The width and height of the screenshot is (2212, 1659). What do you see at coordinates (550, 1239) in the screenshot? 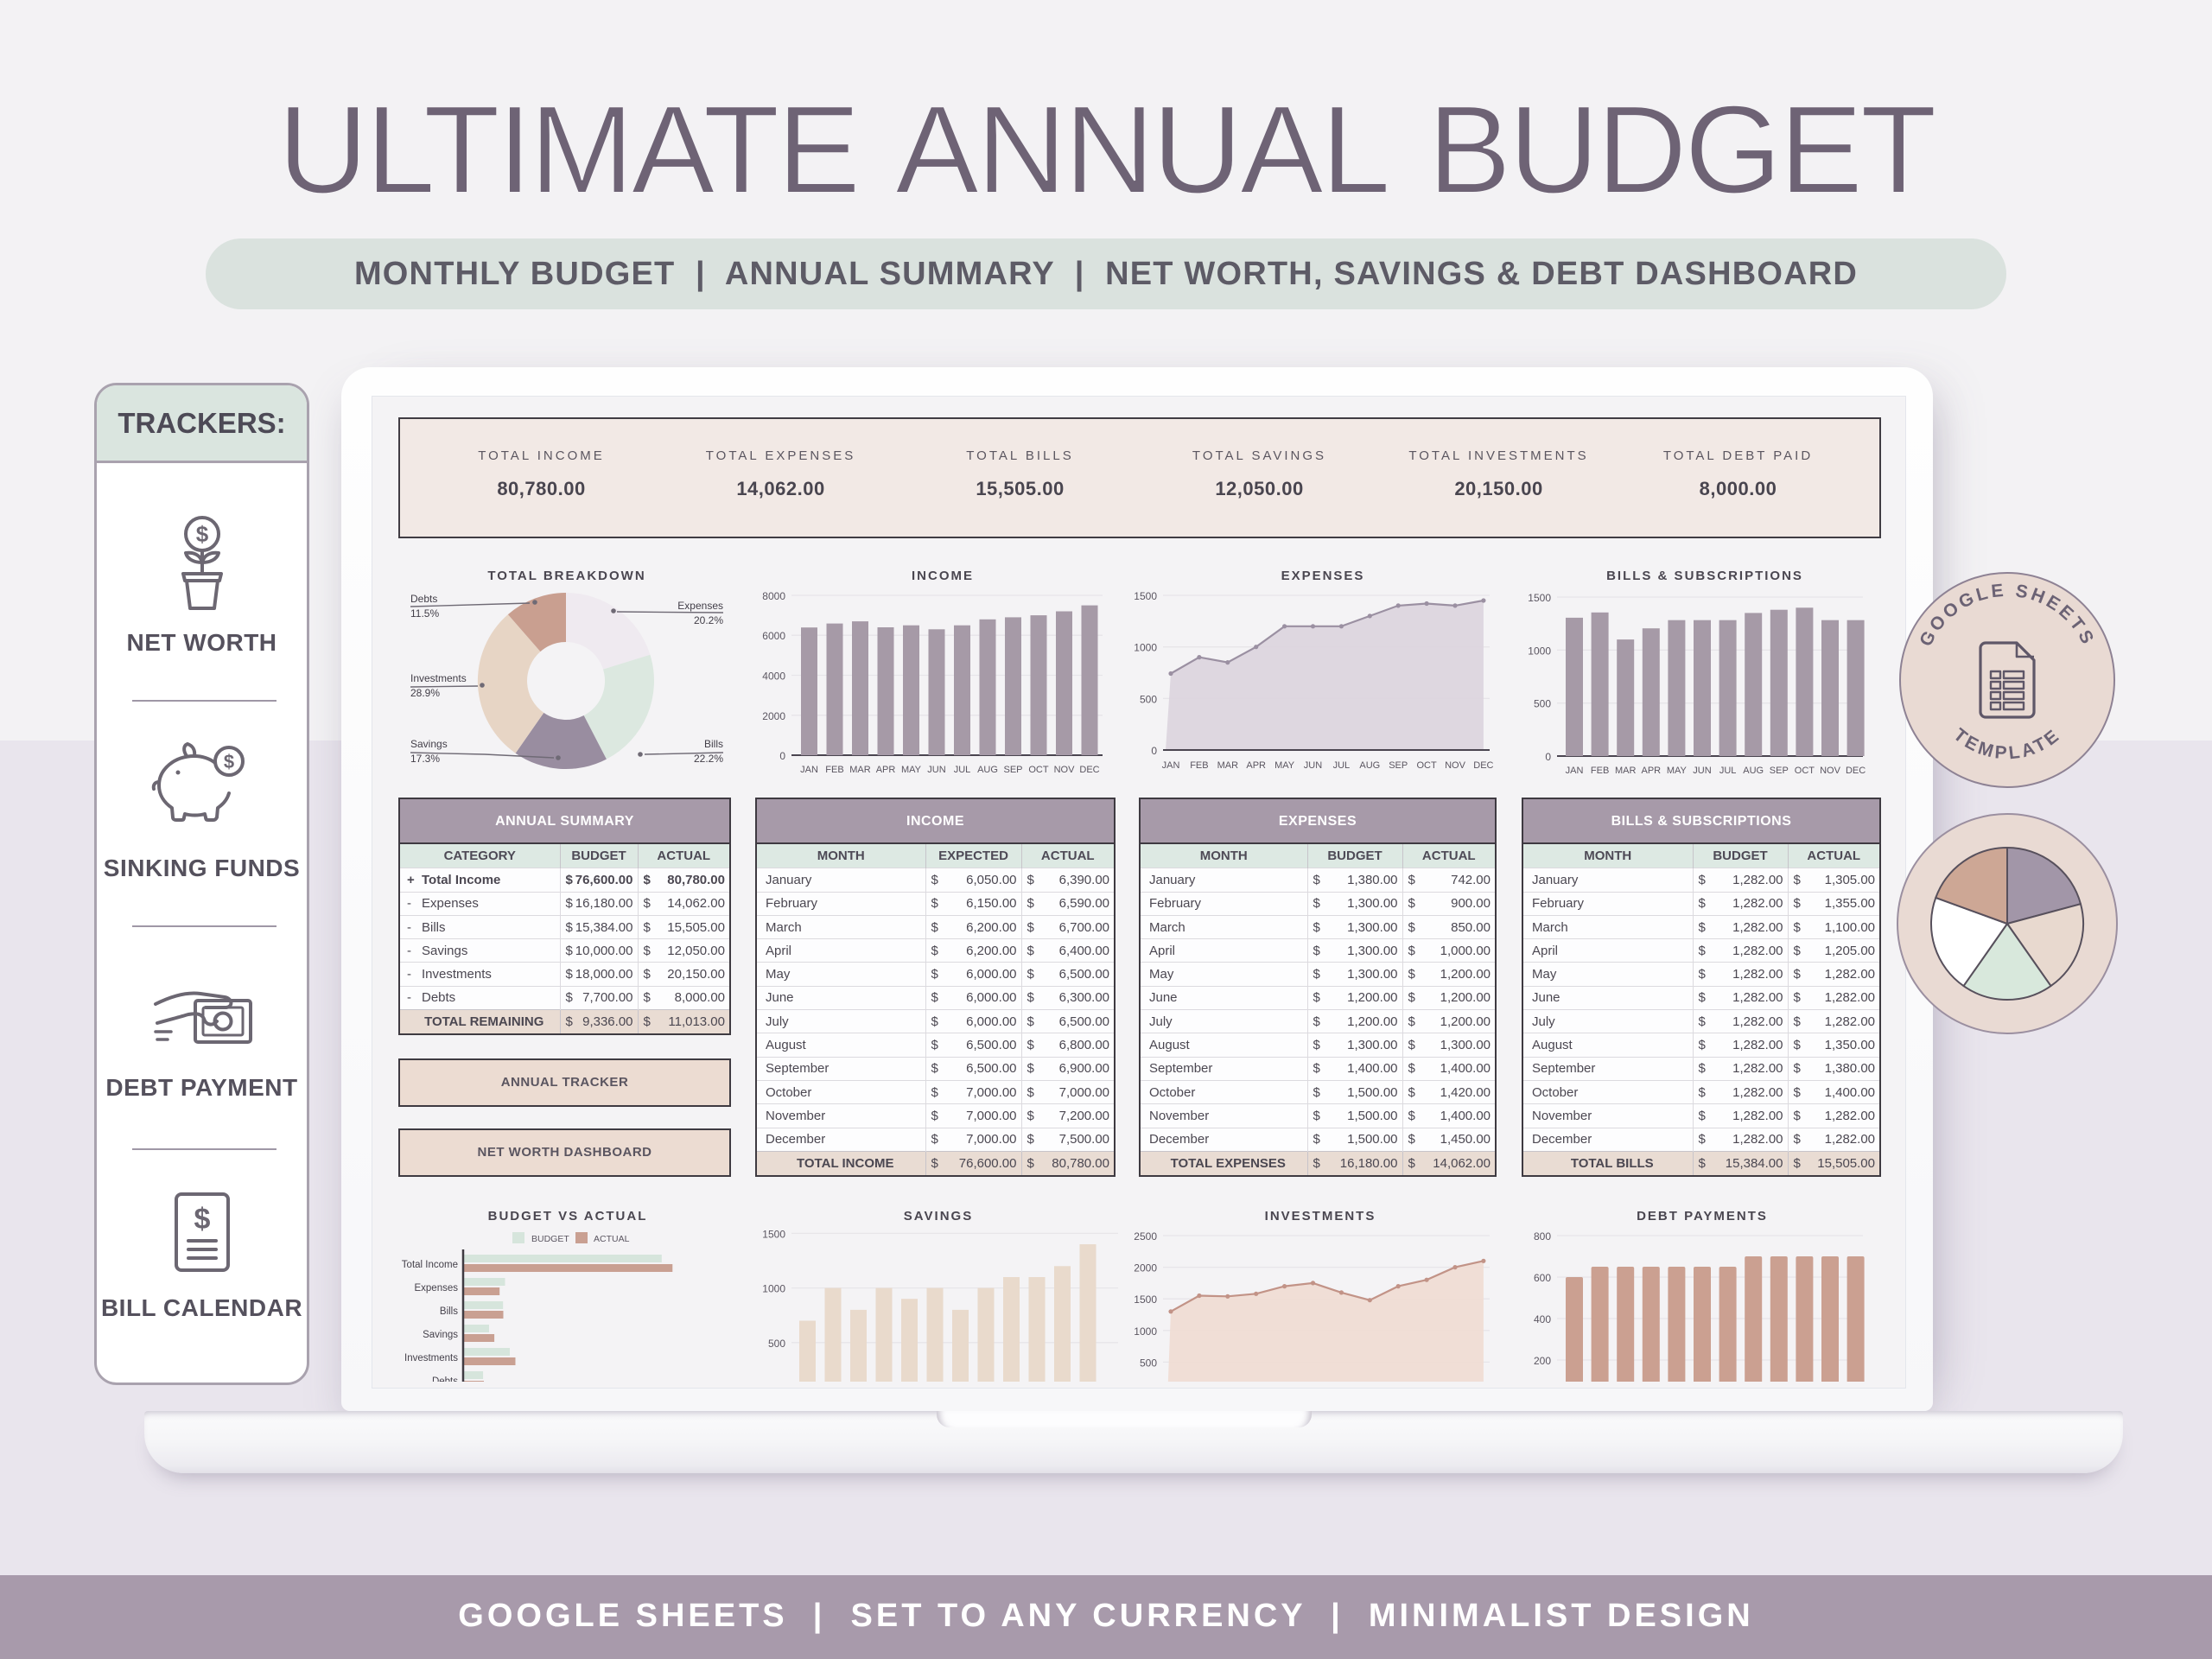
I see `svg-text: BUDGET` at bounding box center [550, 1239].